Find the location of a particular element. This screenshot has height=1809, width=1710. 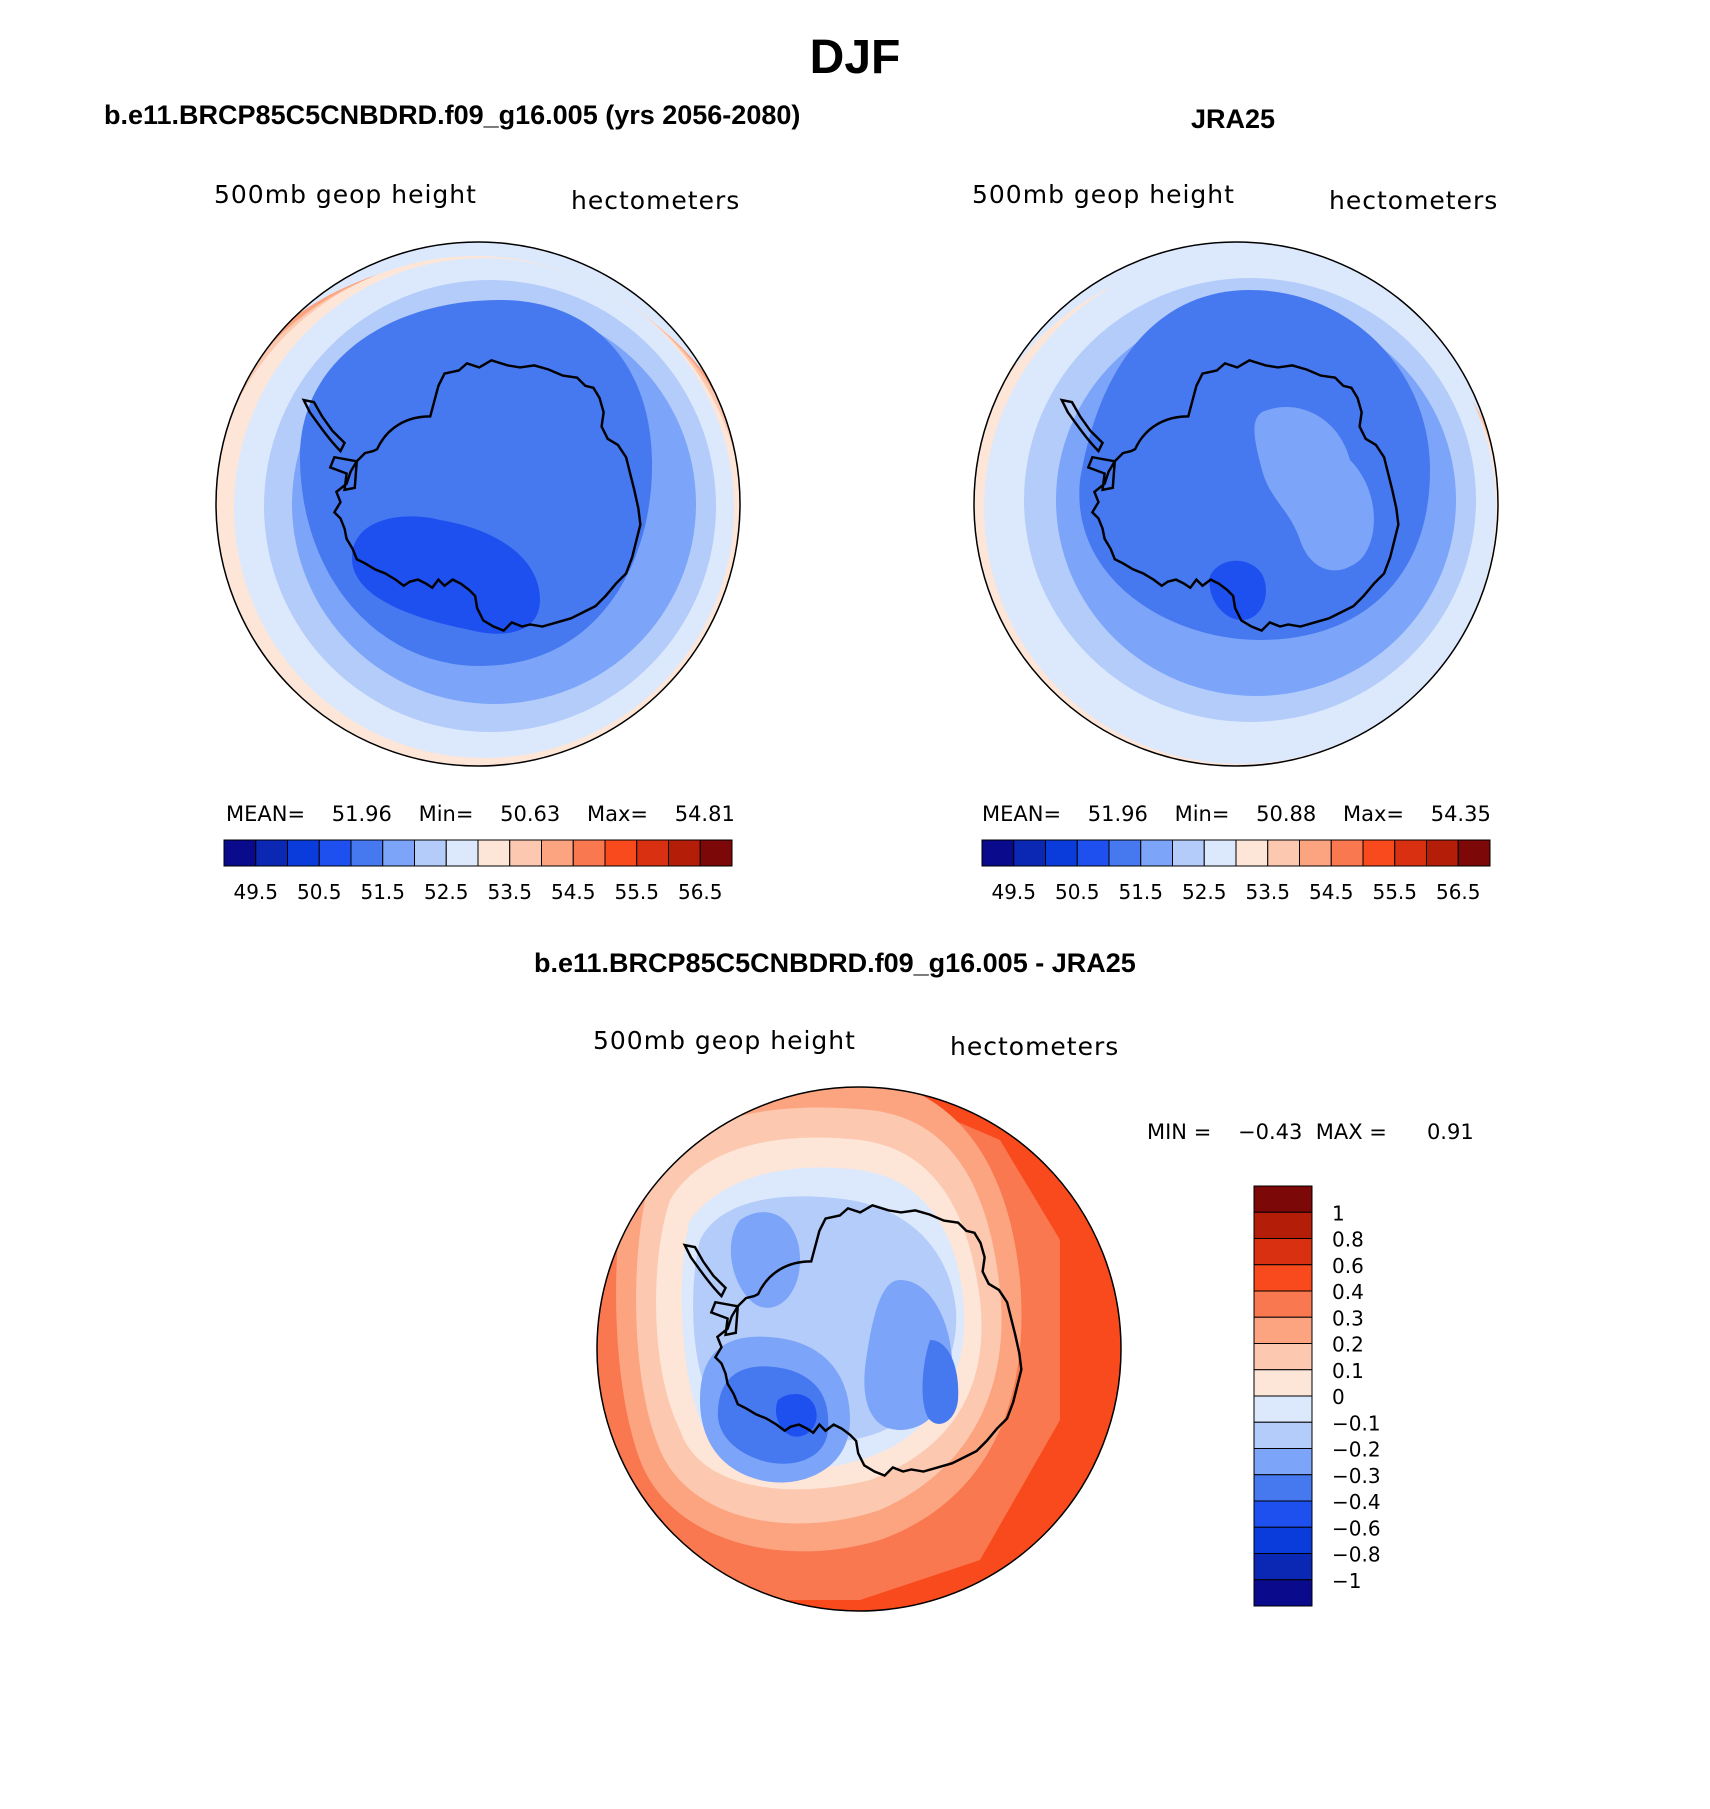

colorbar-1-tick-label: 51.5 is located at coordinates (382, 892).